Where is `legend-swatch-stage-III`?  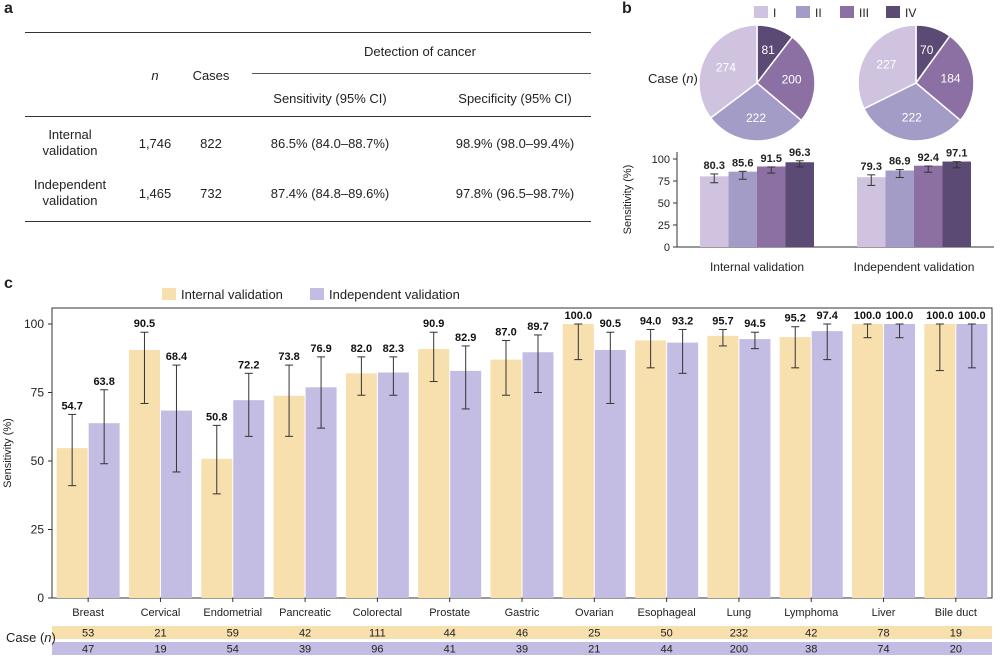
legend-swatch-stage-III is located at coordinates (847, 12).